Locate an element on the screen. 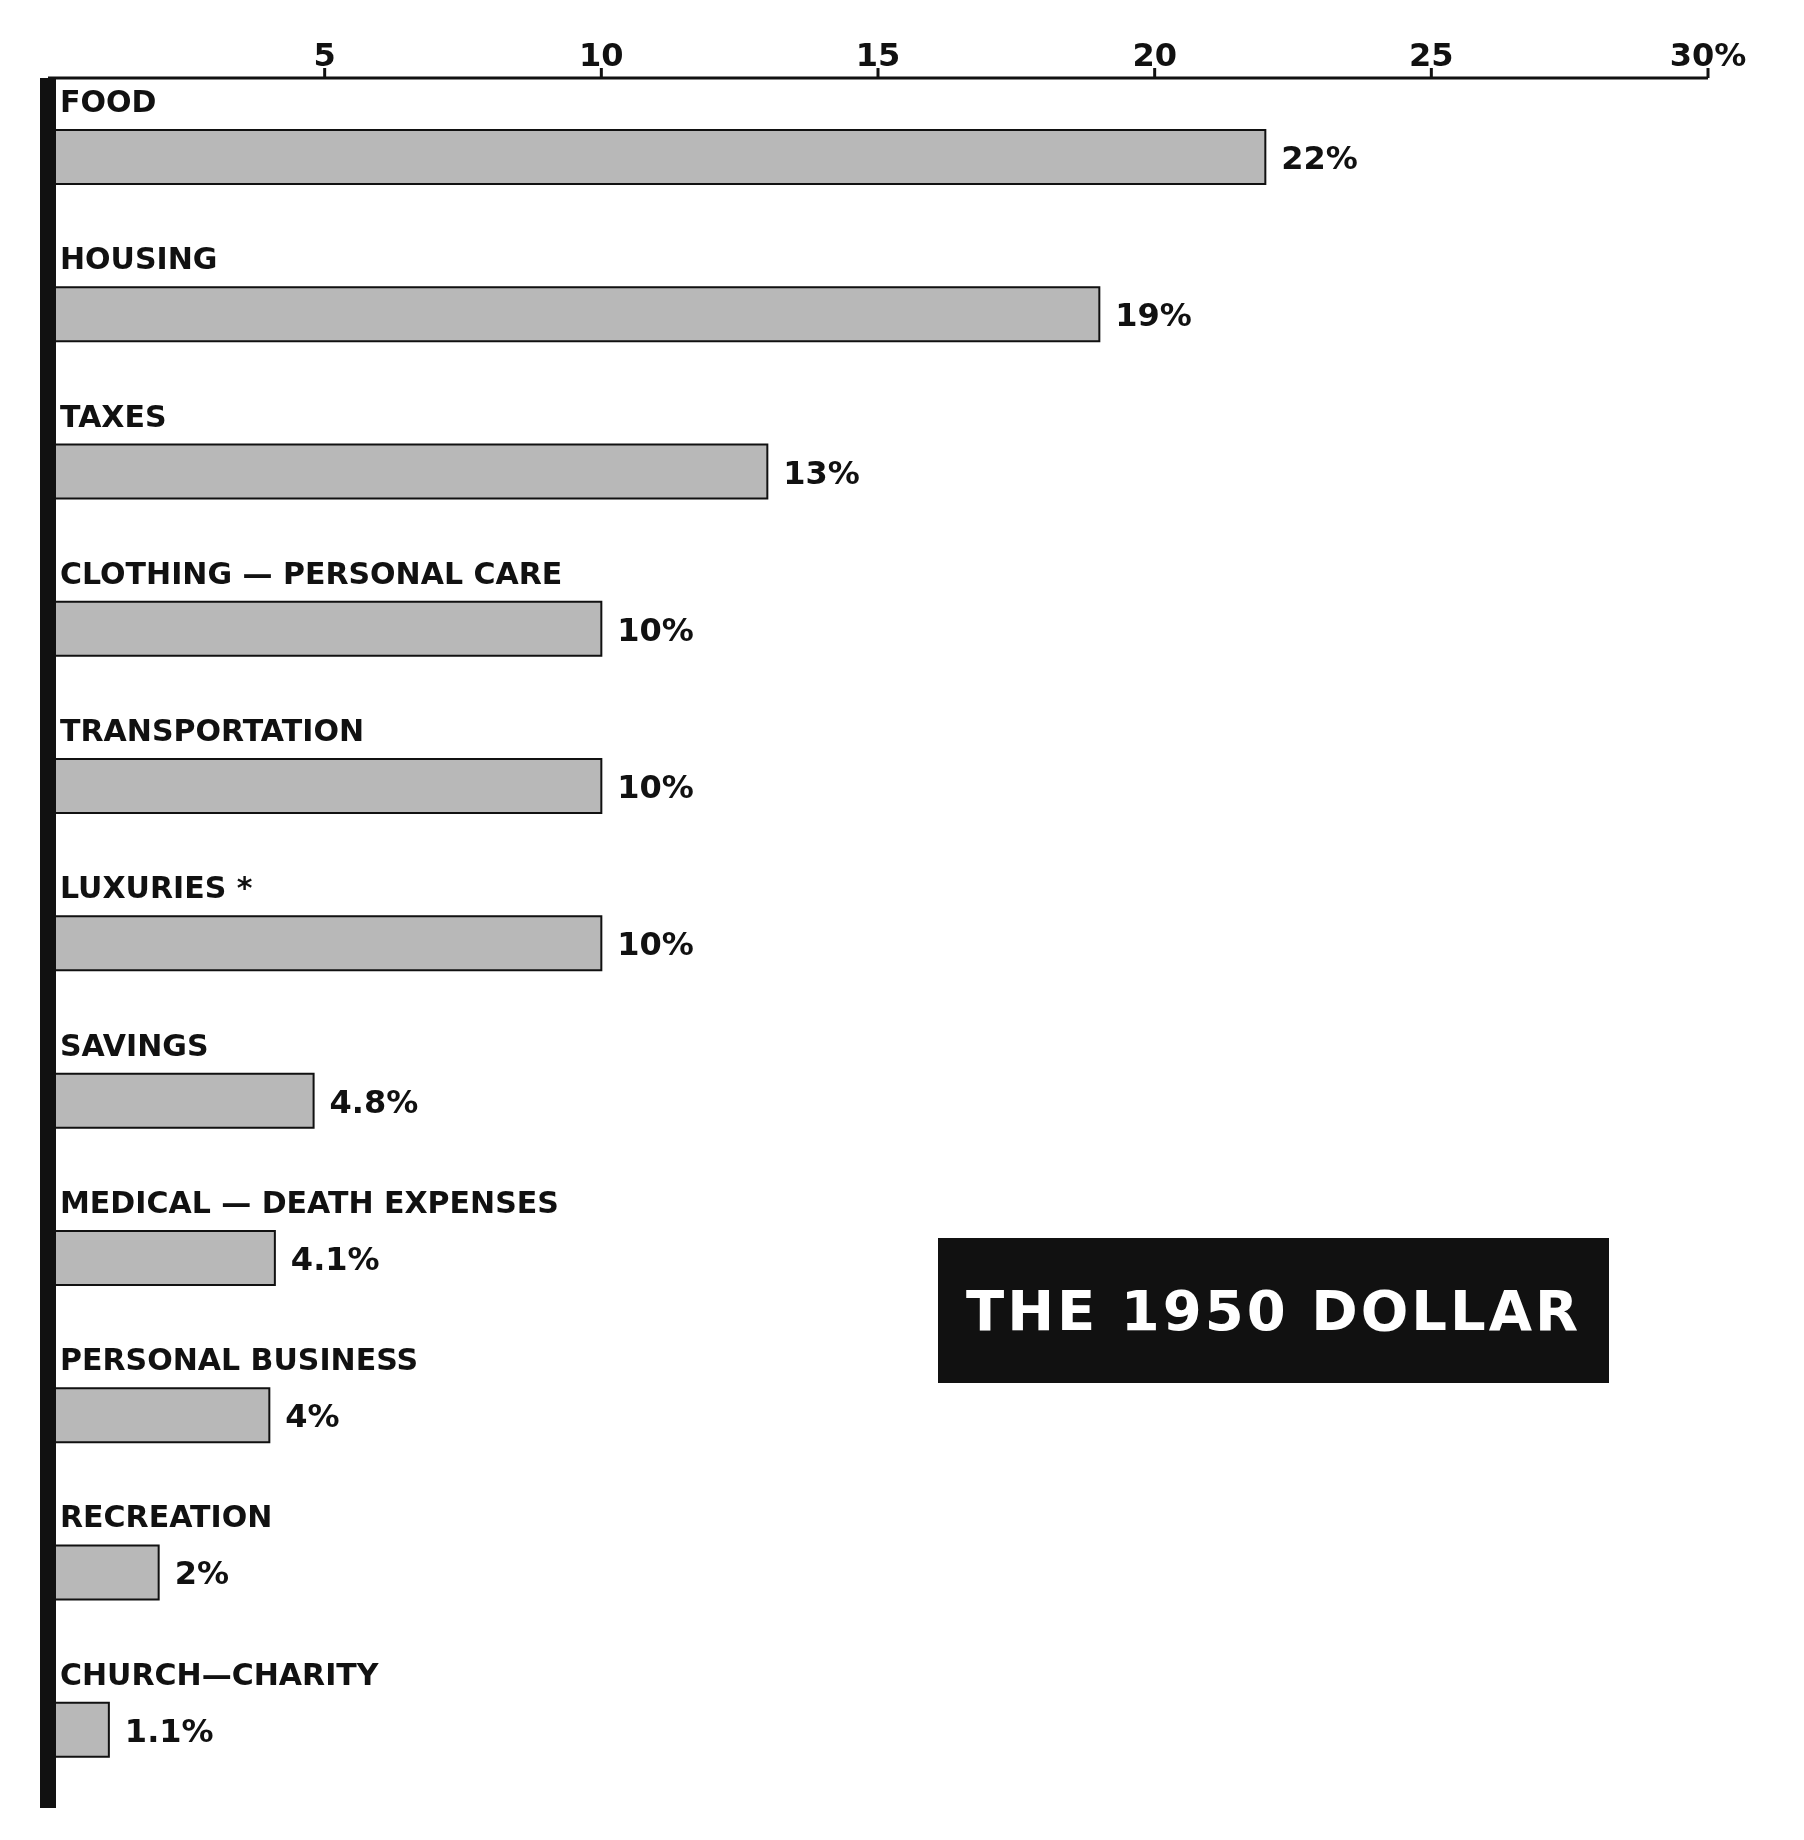  y-tick-label: PERSONAL BUSINESS is located at coordinates (239, 1360).